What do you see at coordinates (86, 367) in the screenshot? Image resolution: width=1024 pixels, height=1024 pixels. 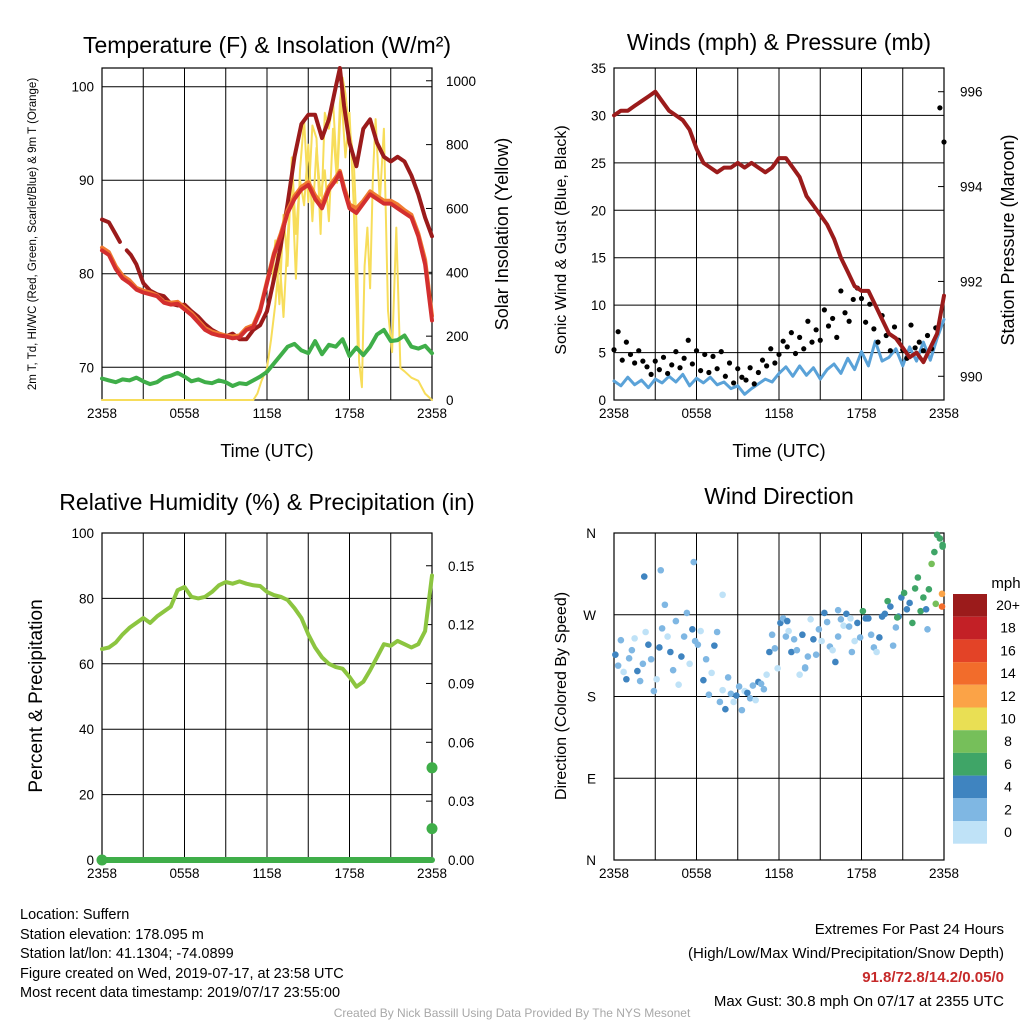 I see `temp-y-tick-label: 70` at bounding box center [86, 367].